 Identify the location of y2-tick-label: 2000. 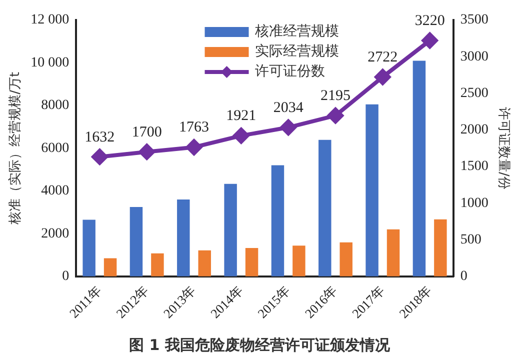
(474, 130).